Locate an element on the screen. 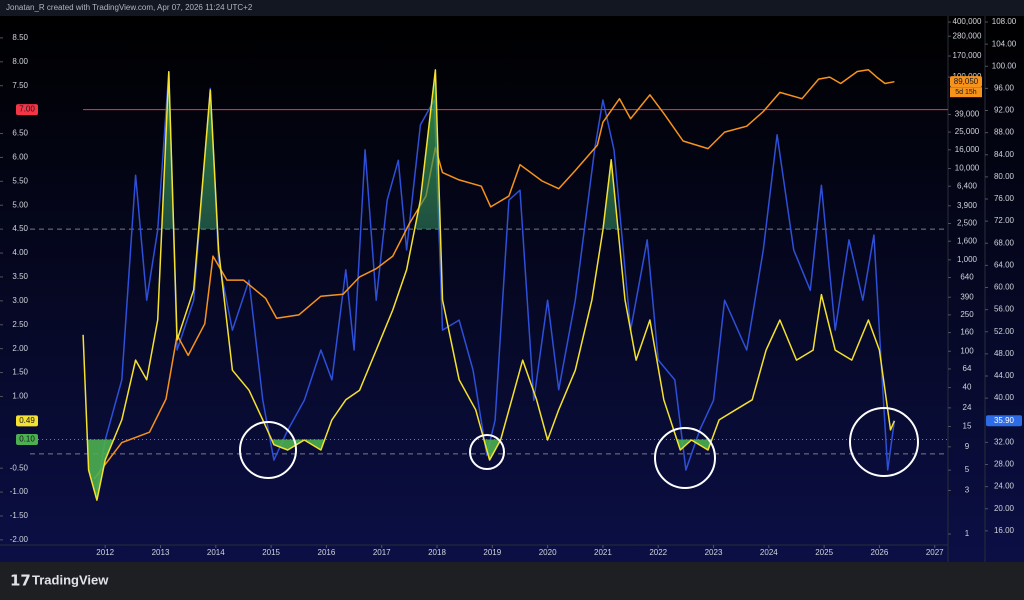 This screenshot has height=600, width=1024. y-tick-label: 1.50 is located at coordinates (20, 372).